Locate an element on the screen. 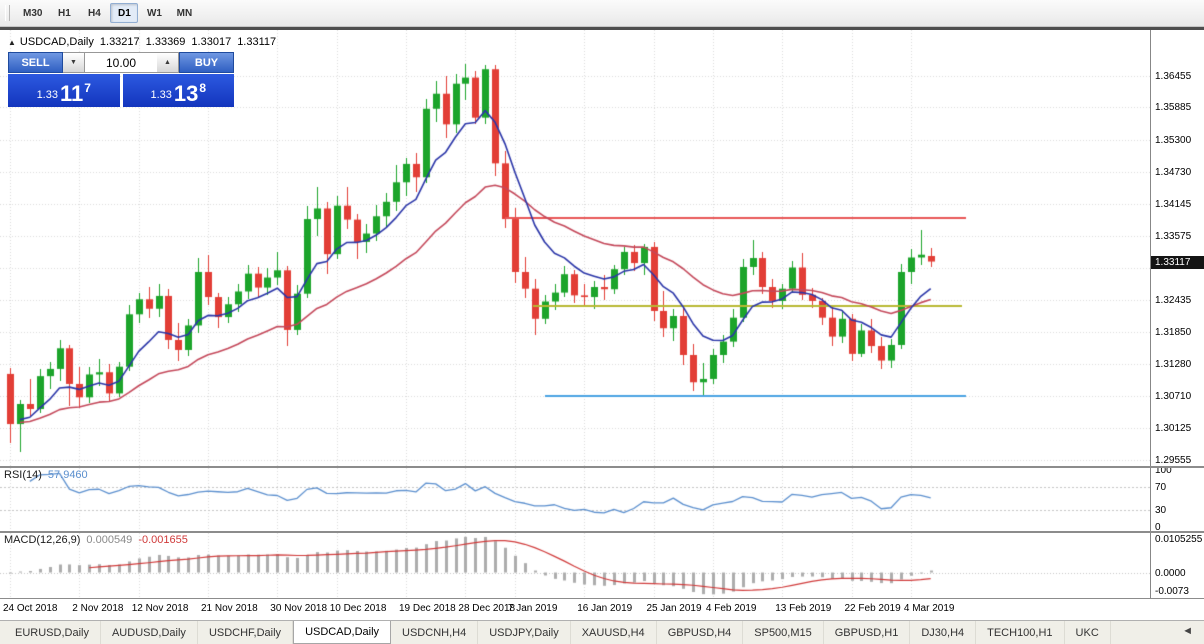  arrow-left-icon: ◄ is located at coordinates (1187, 631).